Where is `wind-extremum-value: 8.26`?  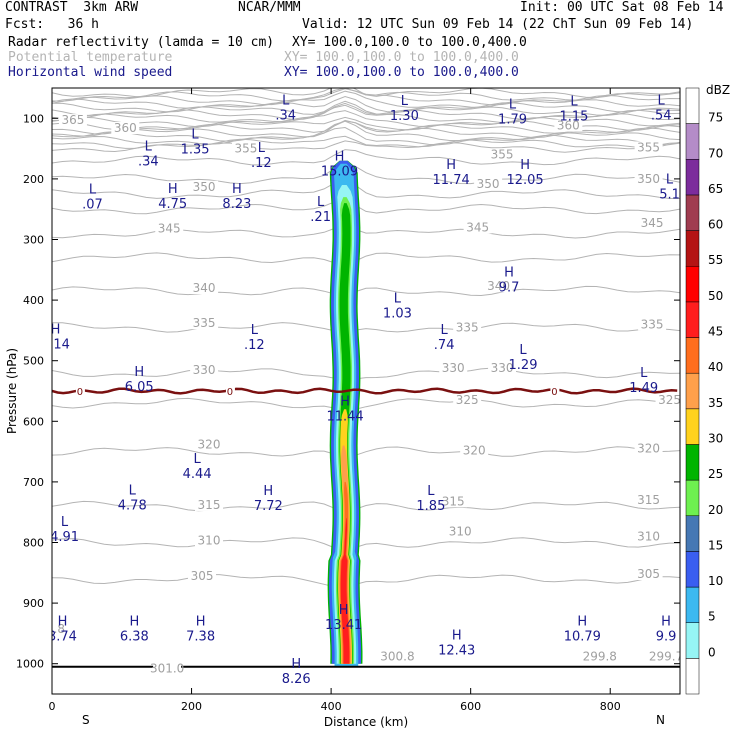
wind-extremum-value: 8.26 is located at coordinates (296, 679).